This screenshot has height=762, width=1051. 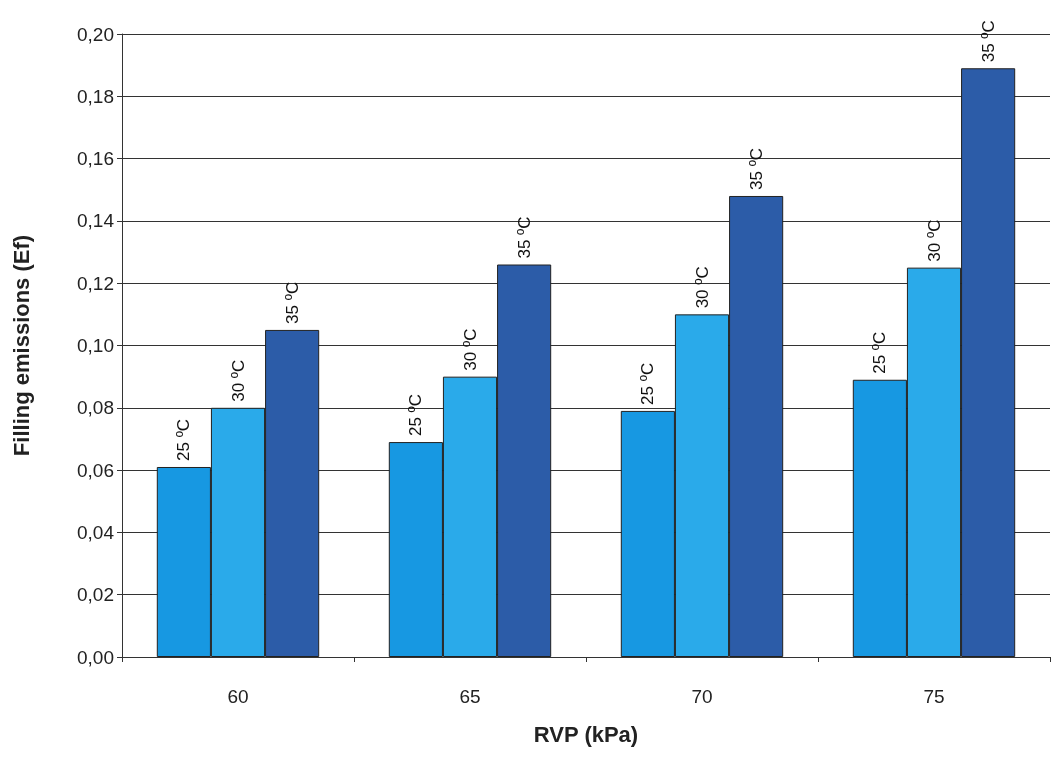 I want to click on y-tick-label: 0,10, so click(x=95, y=345).